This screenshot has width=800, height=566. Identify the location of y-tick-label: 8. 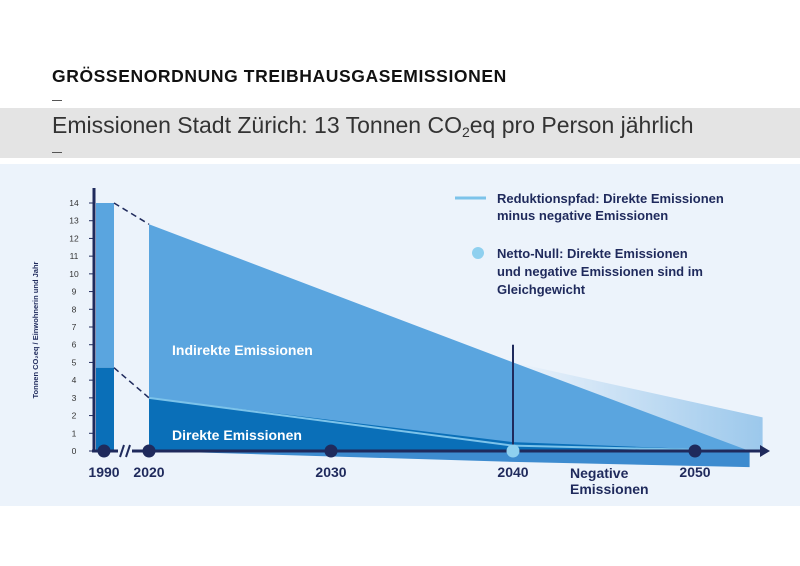
(74, 309).